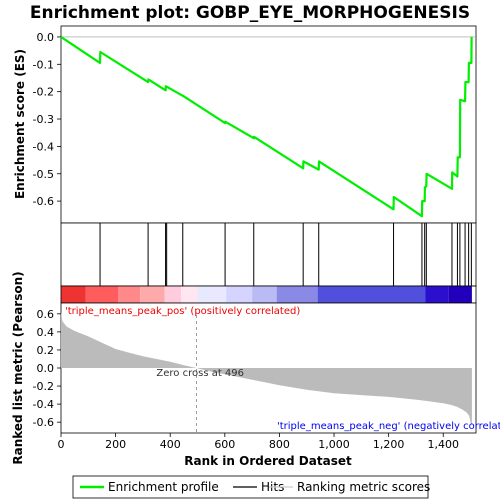 The height and width of the screenshot is (500, 500). I want to click on es-y-ticks: 0.0 -0.1 -0.2 -0.3 -0.4 -0.5 -0.6, so click(47, 119).